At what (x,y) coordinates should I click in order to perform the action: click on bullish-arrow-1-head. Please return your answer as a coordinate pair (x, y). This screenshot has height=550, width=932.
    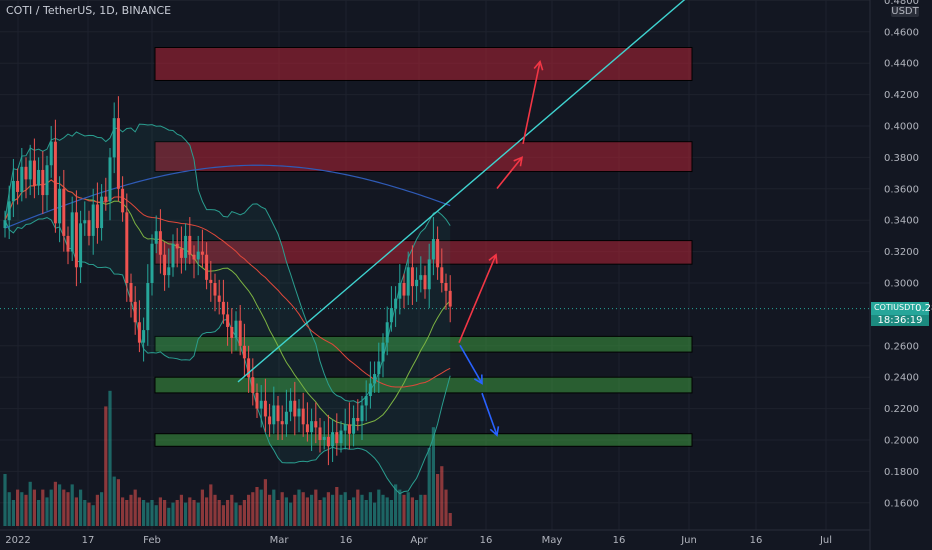
    Looking at the image, I should click on (493, 258).